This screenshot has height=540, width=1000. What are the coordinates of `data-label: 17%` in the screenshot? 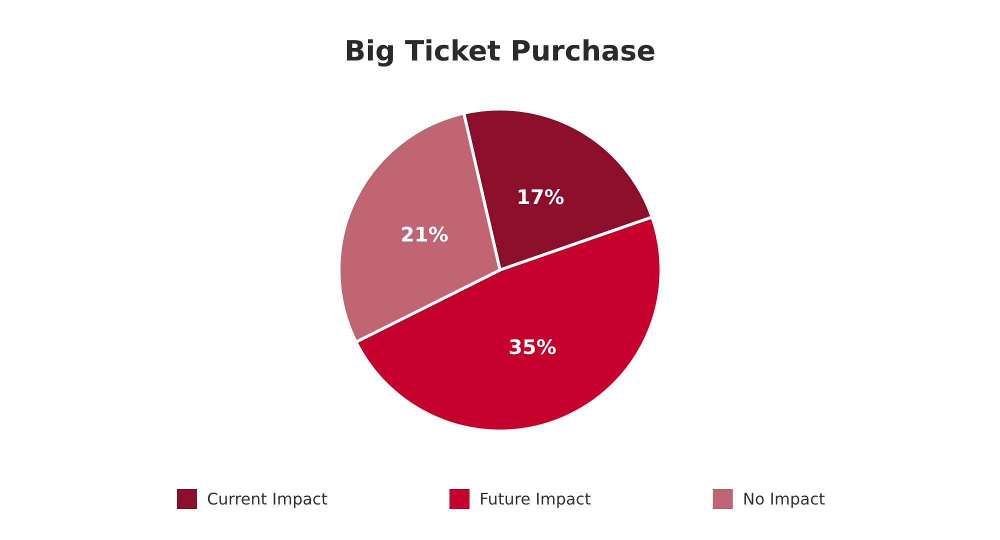 It's located at (540, 196).